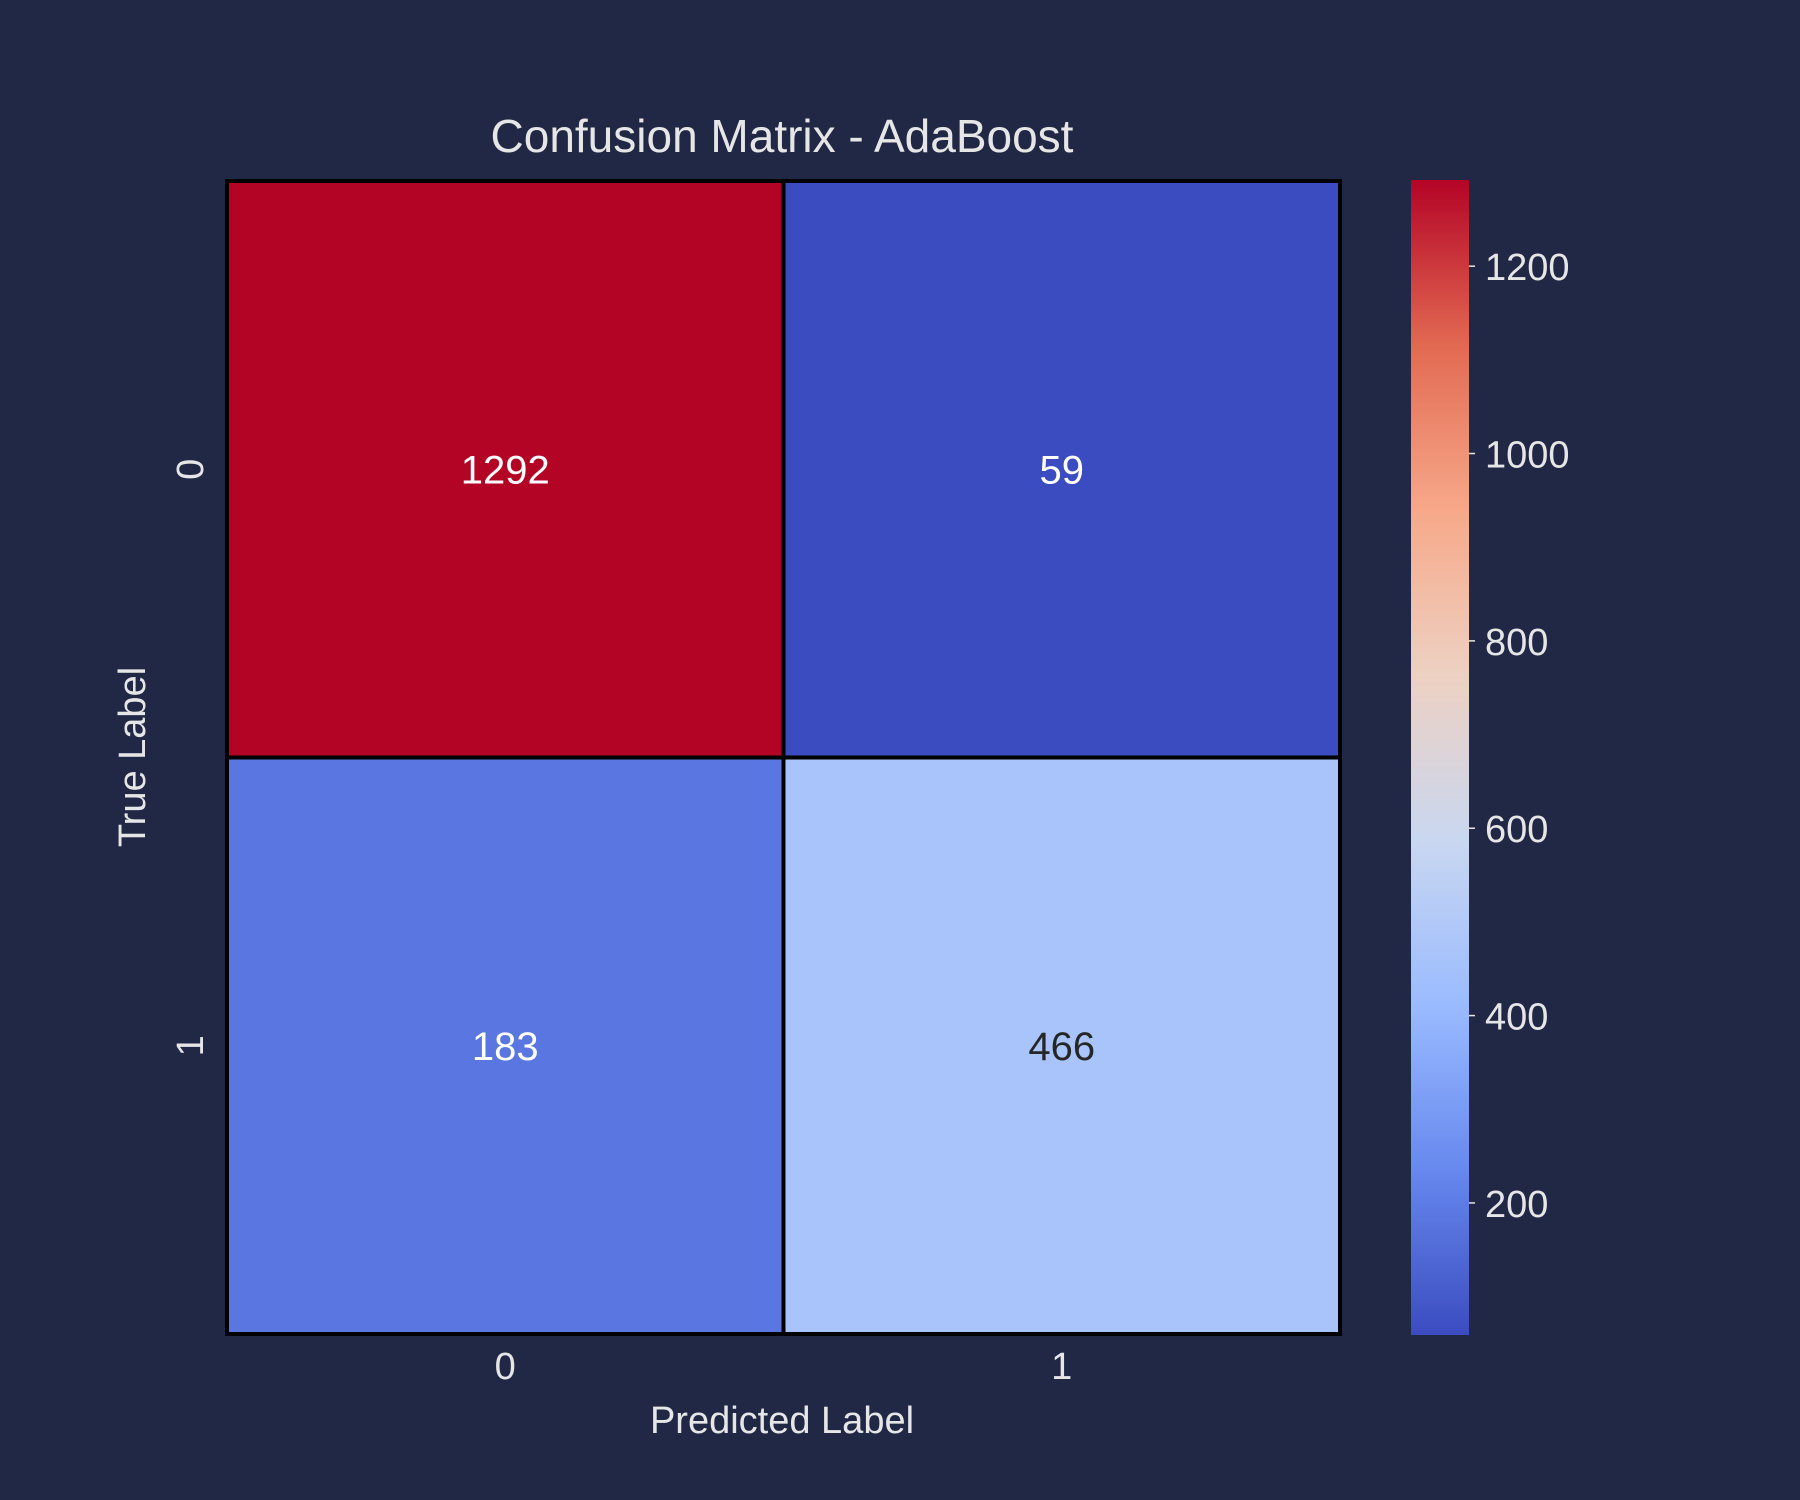 This screenshot has height=1500, width=1800. Describe the element at coordinates (191, 758) in the screenshot. I see `y-axis-ticks: 01` at that location.